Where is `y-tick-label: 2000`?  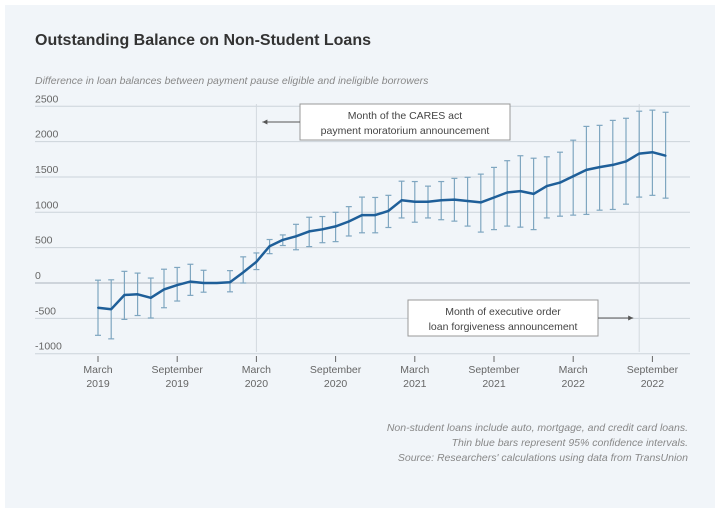
y-tick-label: 2000 is located at coordinates (47, 135).